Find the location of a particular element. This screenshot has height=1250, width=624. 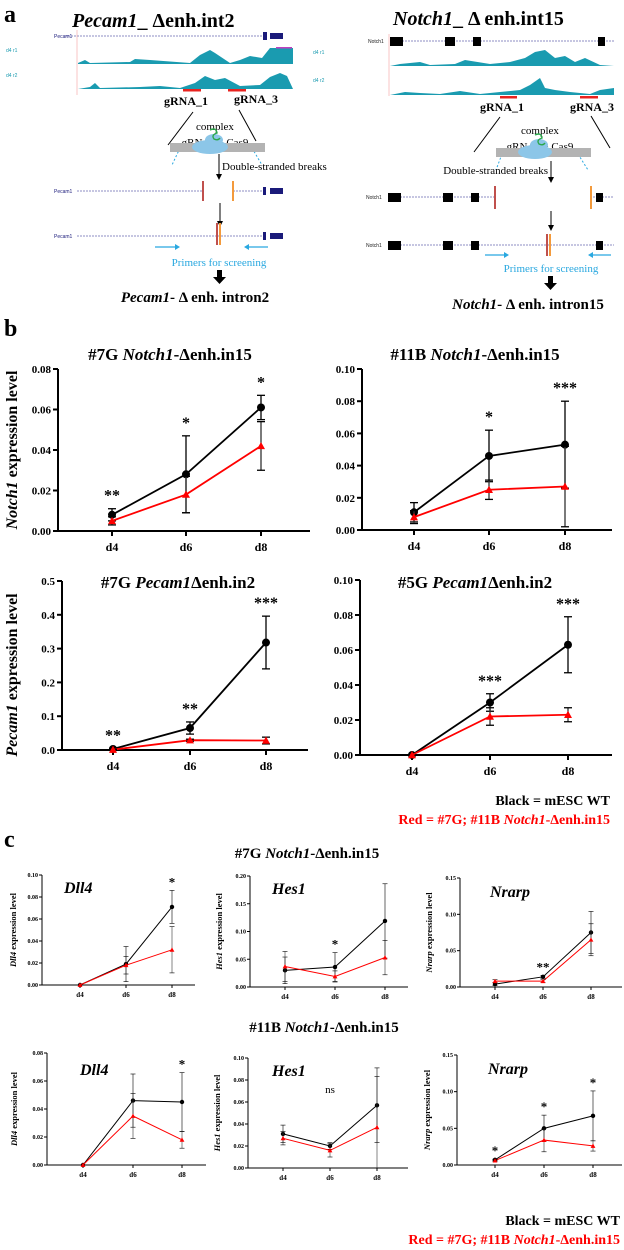

title-prefix: #7G is located at coordinates (105, 354).